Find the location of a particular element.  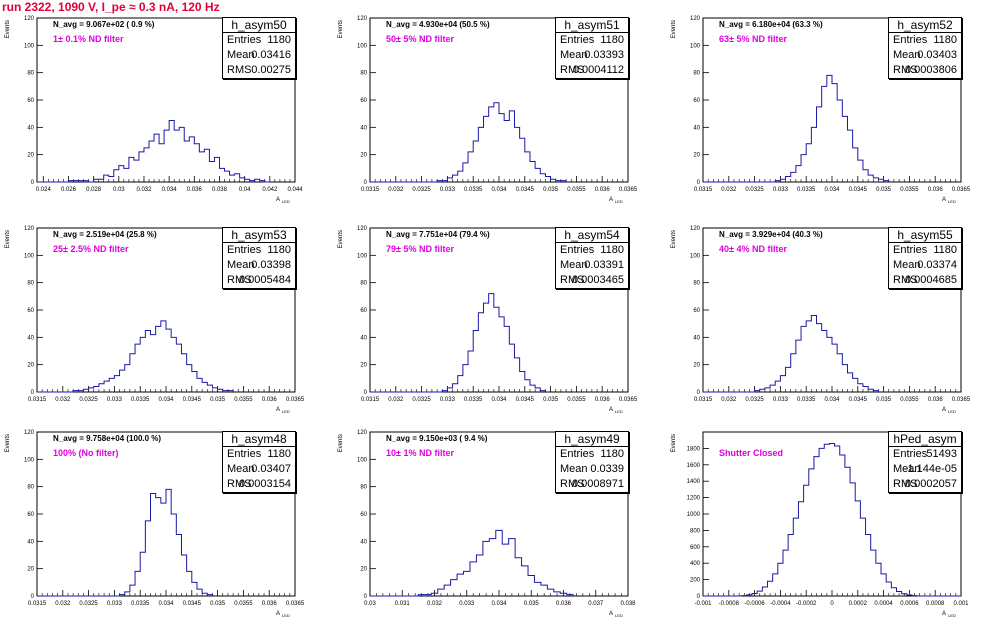

filter-annotation: 63± 5% ND filter is located at coordinates (753, 39).